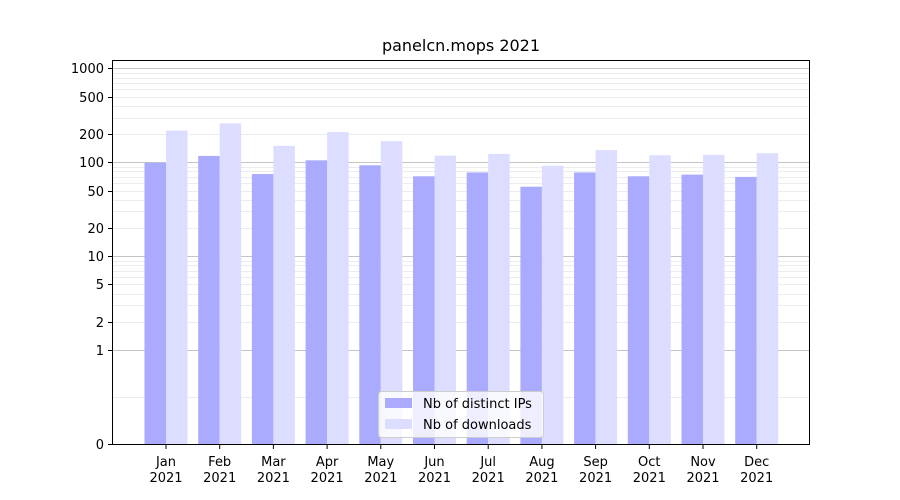 Image resolution: width=900 pixels, height=500 pixels. I want to click on x-tick-label-month: Mar, so click(273, 462).